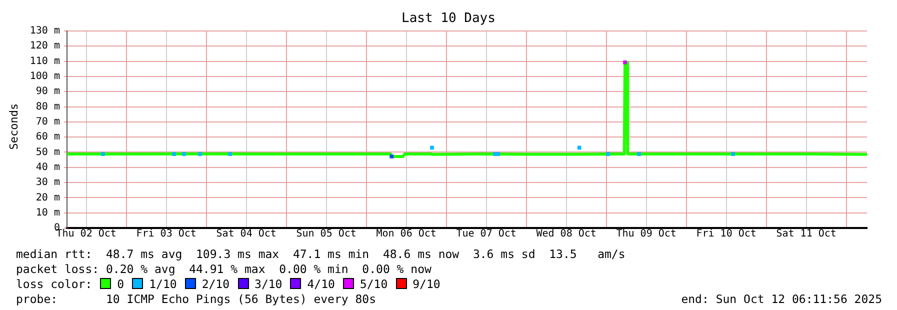 Image resolution: width=897 pixels, height=310 pixels. Describe the element at coordinates (48, 198) in the screenshot. I see `y-tick-label: 20 m` at that location.